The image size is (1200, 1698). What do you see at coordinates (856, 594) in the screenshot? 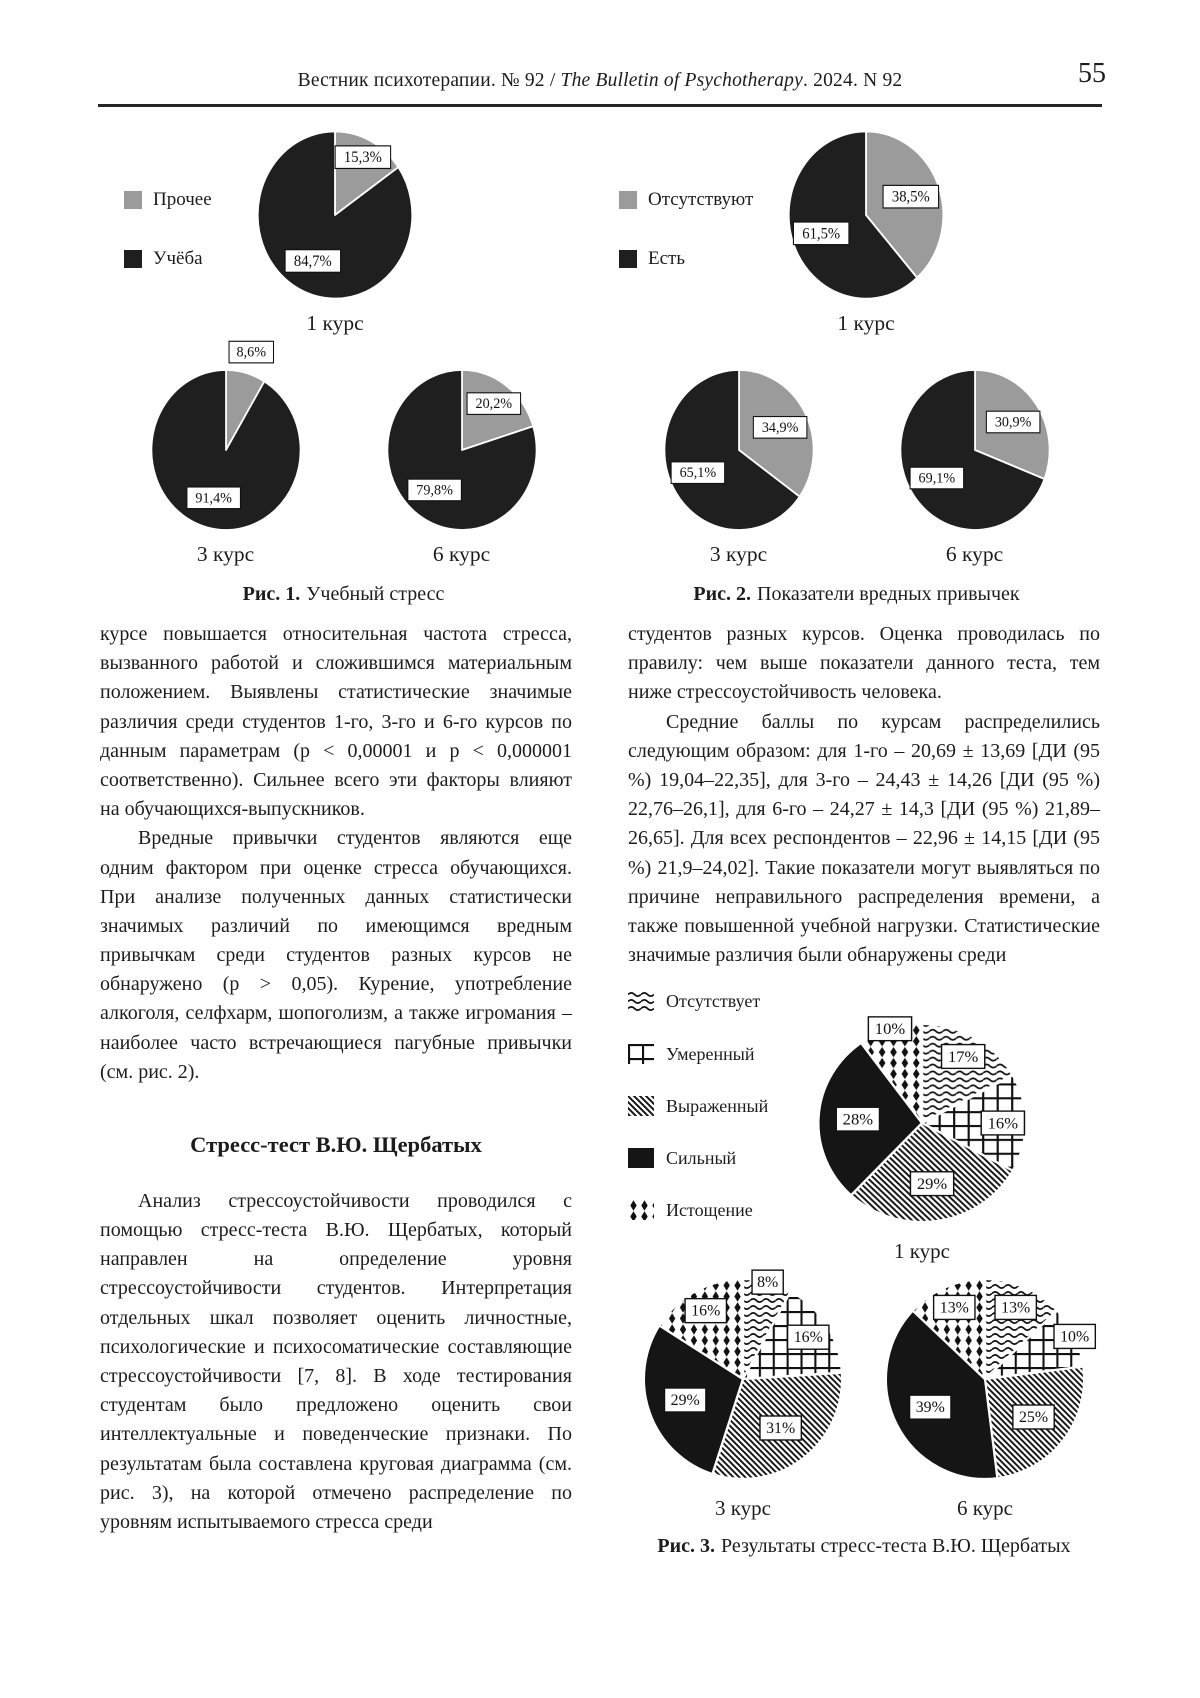
I see `figure-2-caption: Рис. 2. Показатели вредных привычек` at bounding box center [856, 594].